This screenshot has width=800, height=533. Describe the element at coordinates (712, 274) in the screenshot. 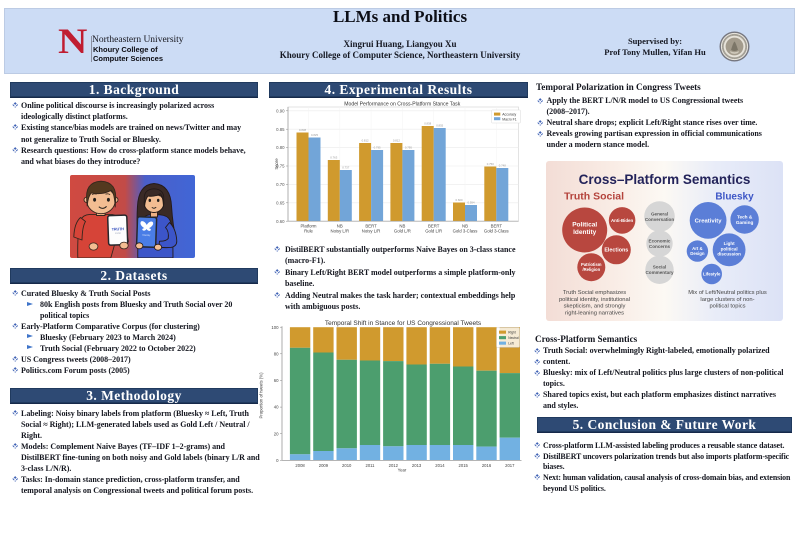

I see `svg-text: Lifestyle` at that location.